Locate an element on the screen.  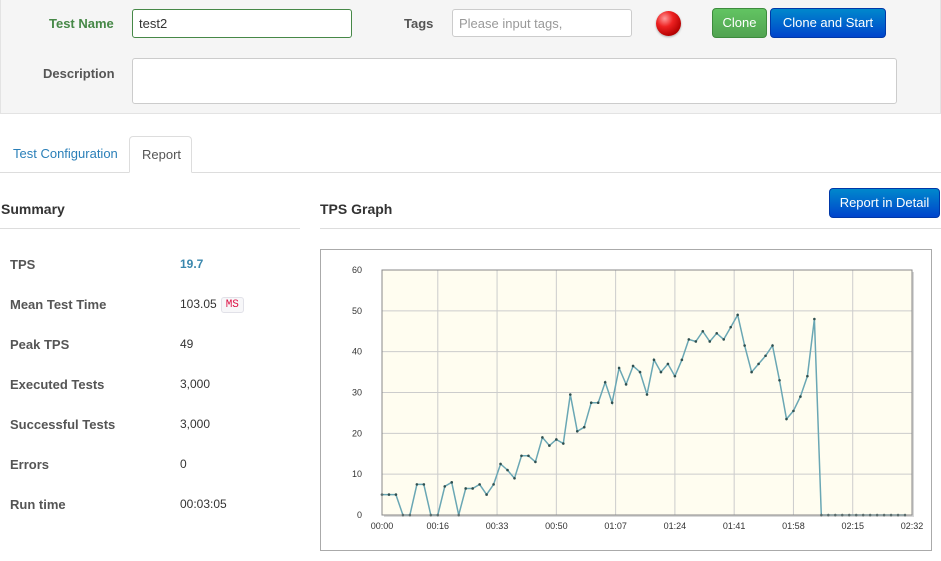
x-tick-label: 01:41 is located at coordinates (734, 526).